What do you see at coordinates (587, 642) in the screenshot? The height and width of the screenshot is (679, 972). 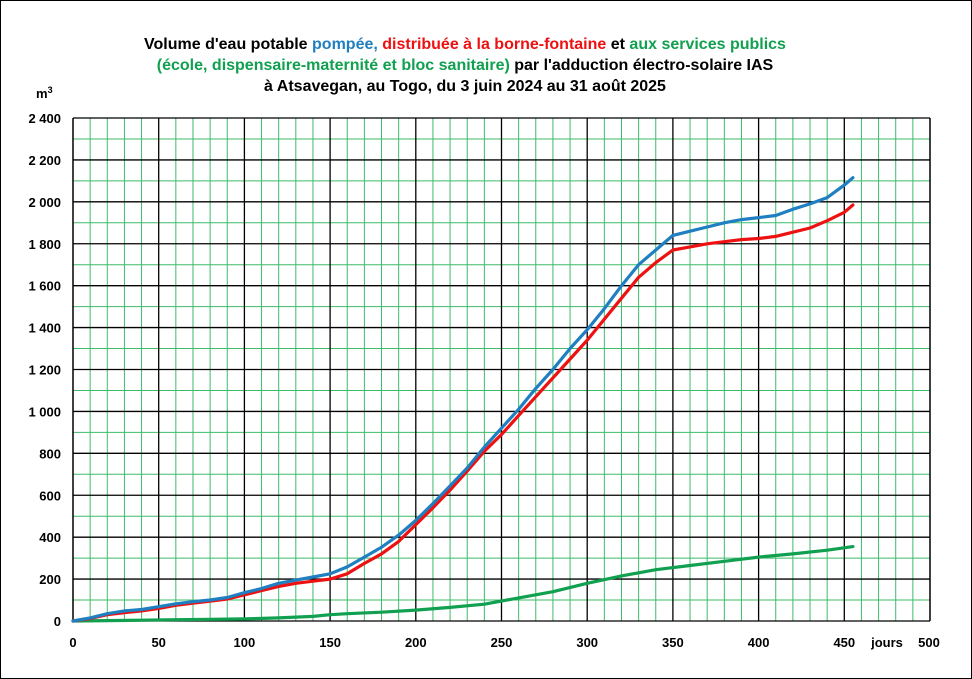 I see `x-tick-label: 300` at bounding box center [587, 642].